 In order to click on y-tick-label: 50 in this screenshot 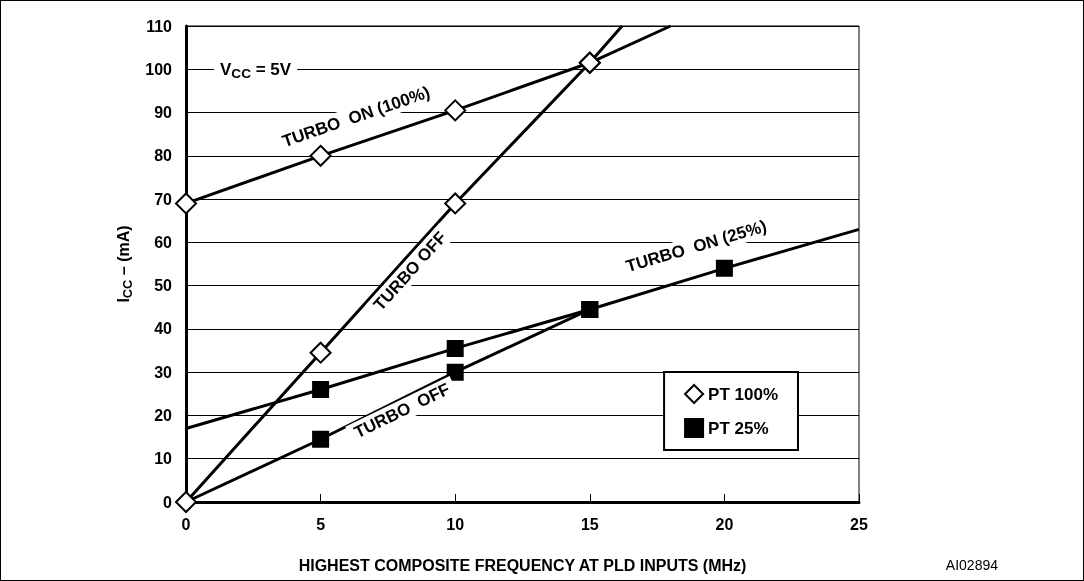, I will do `click(163, 286)`.